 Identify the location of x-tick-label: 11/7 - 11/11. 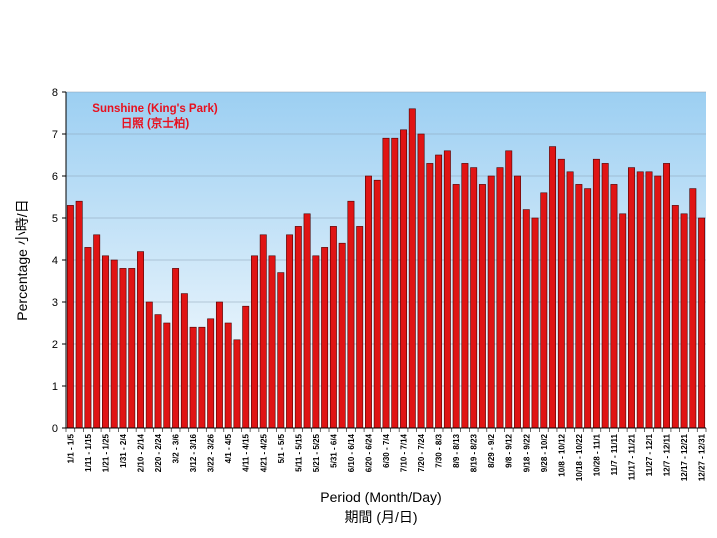
(614, 454).